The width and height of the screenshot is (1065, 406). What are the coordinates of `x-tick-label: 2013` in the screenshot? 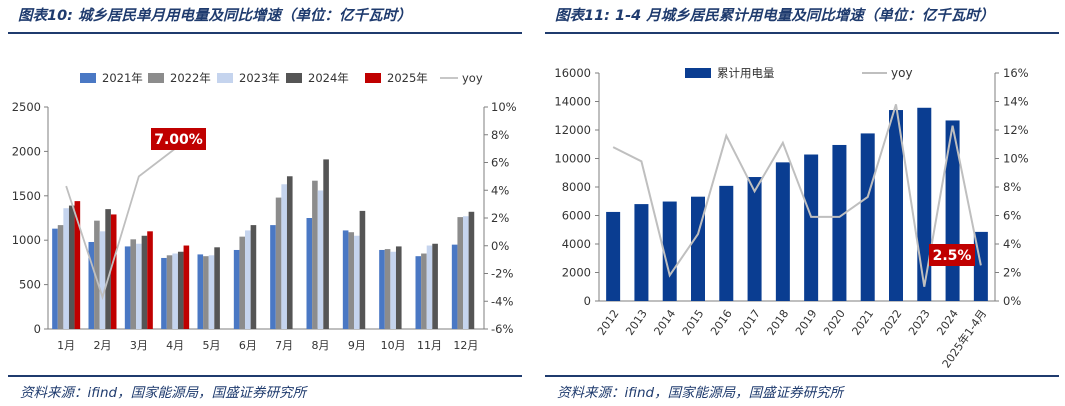 It's located at (636, 322).